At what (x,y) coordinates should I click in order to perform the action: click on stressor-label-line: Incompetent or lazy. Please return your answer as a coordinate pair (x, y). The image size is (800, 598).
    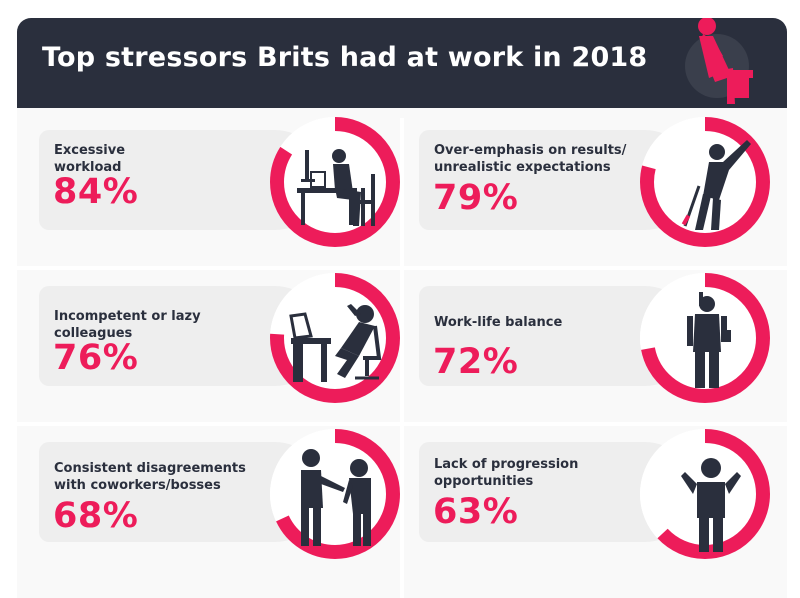
    Looking at the image, I should click on (127, 316).